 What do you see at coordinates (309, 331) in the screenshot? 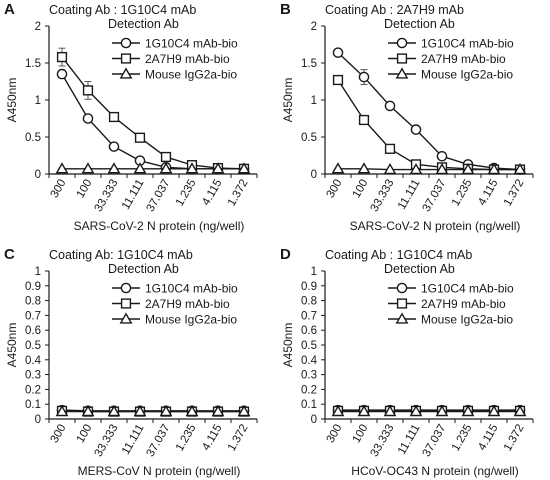
I see `y-tick-label: 0.6` at bounding box center [309, 331].